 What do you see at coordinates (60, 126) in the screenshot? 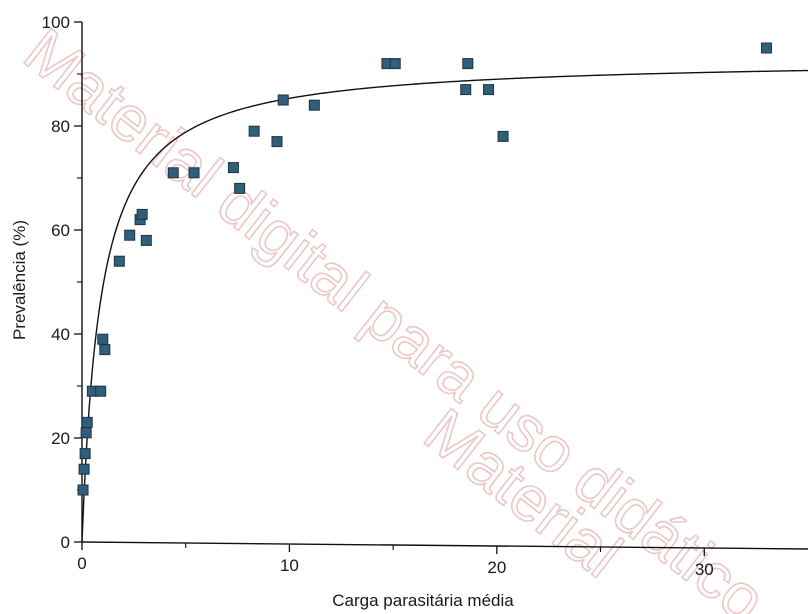
I see `y-tick-label: 80` at bounding box center [60, 126].